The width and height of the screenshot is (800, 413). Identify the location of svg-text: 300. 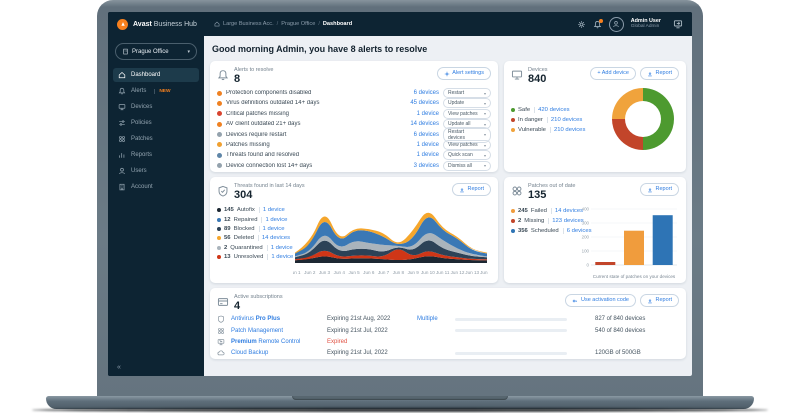
(586, 223).